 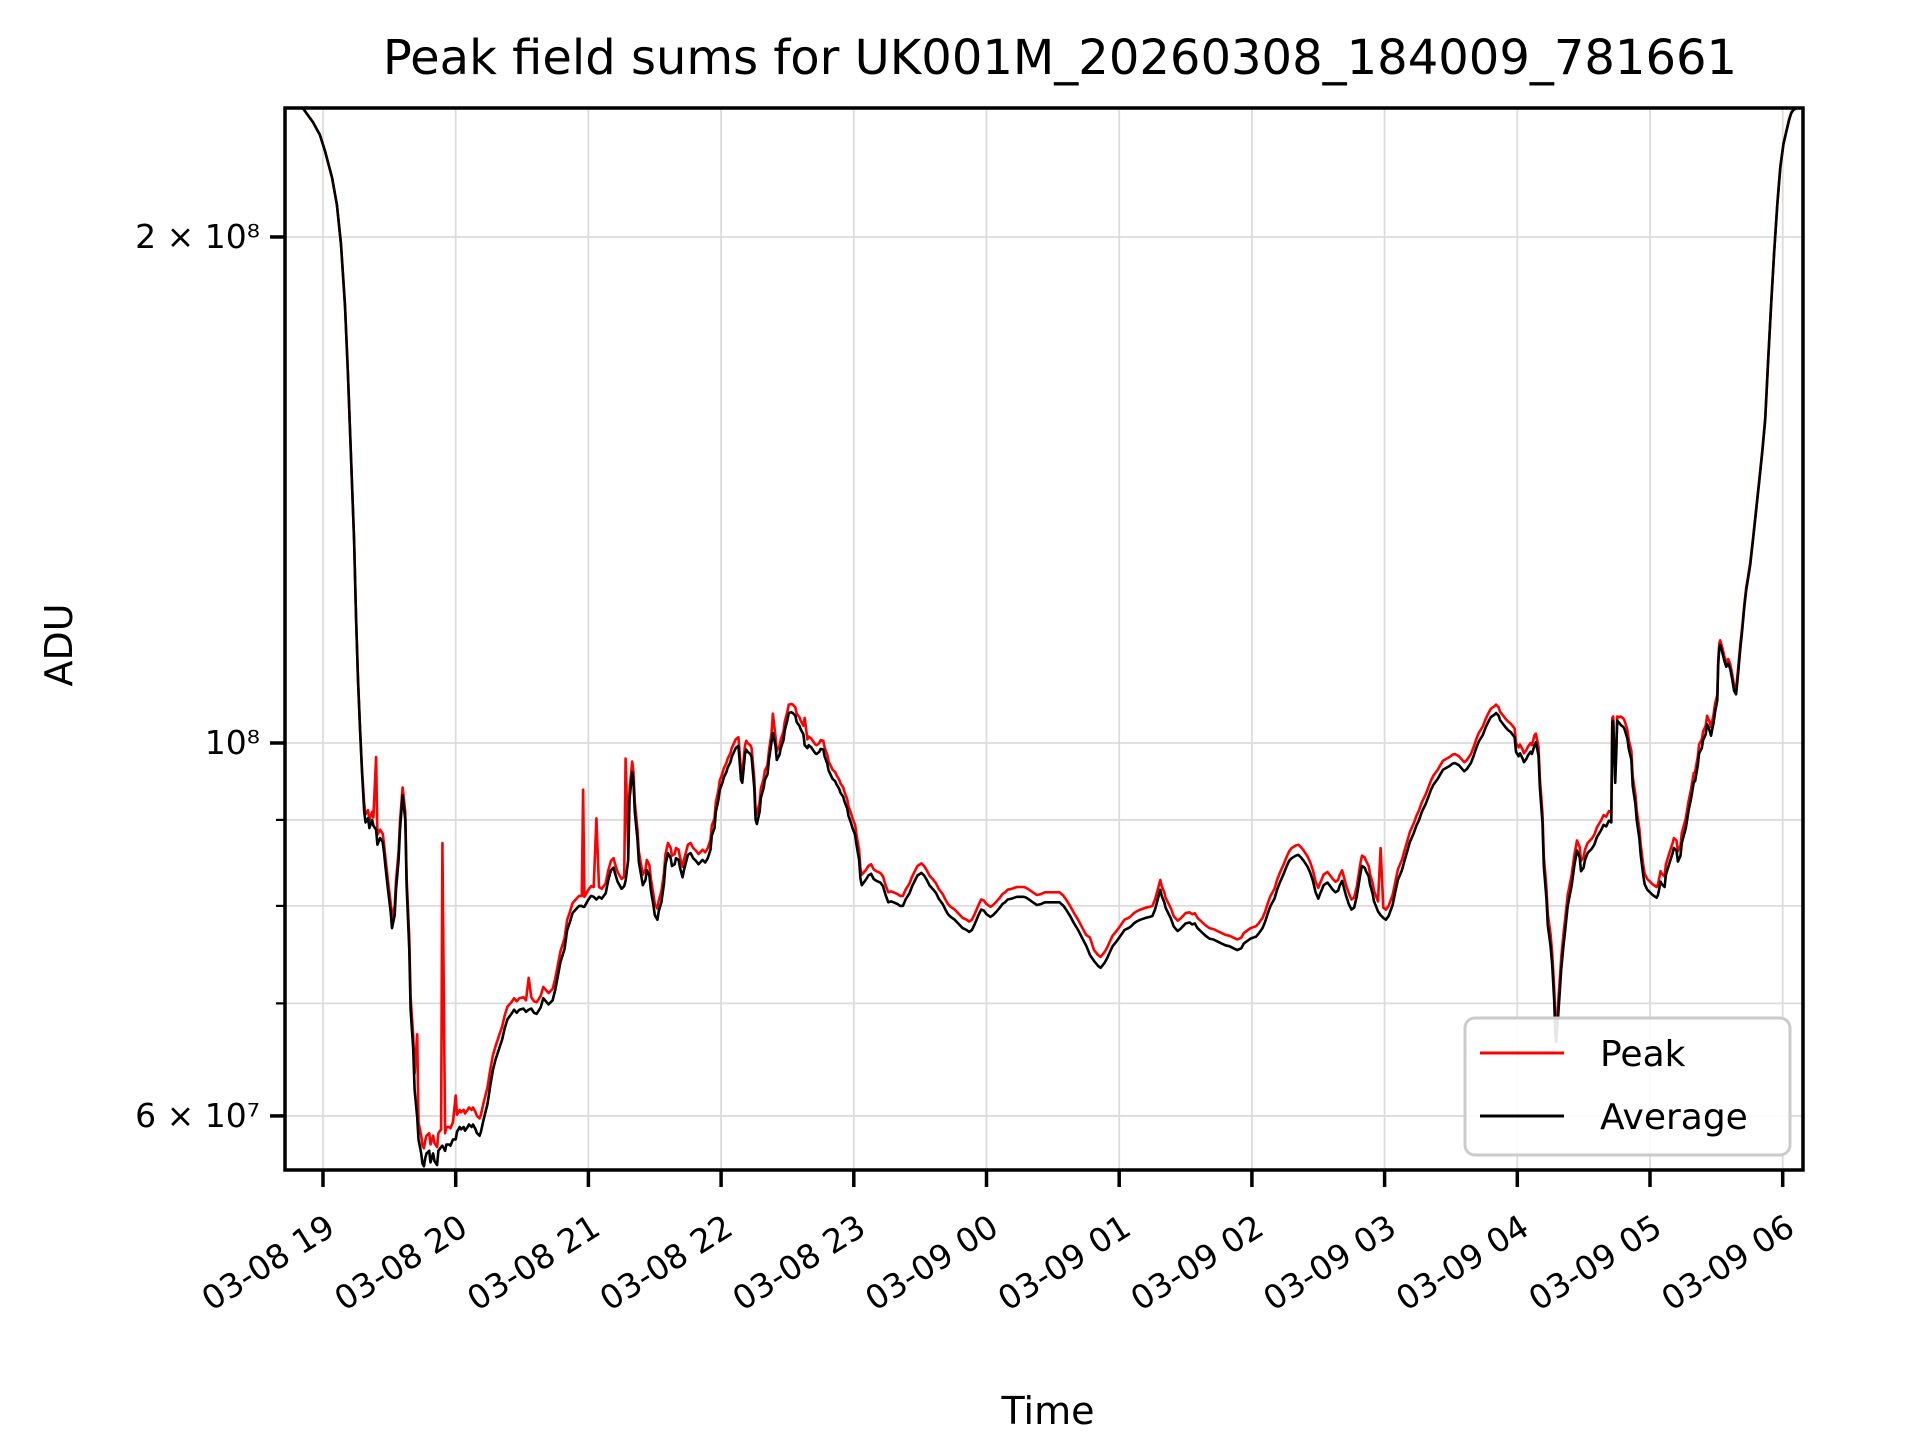 What do you see at coordinates (210, 676) in the screenshot?
I see `y-axis-ticks: 2 × 10⁸ 10⁸ 6 × 10⁷` at bounding box center [210, 676].